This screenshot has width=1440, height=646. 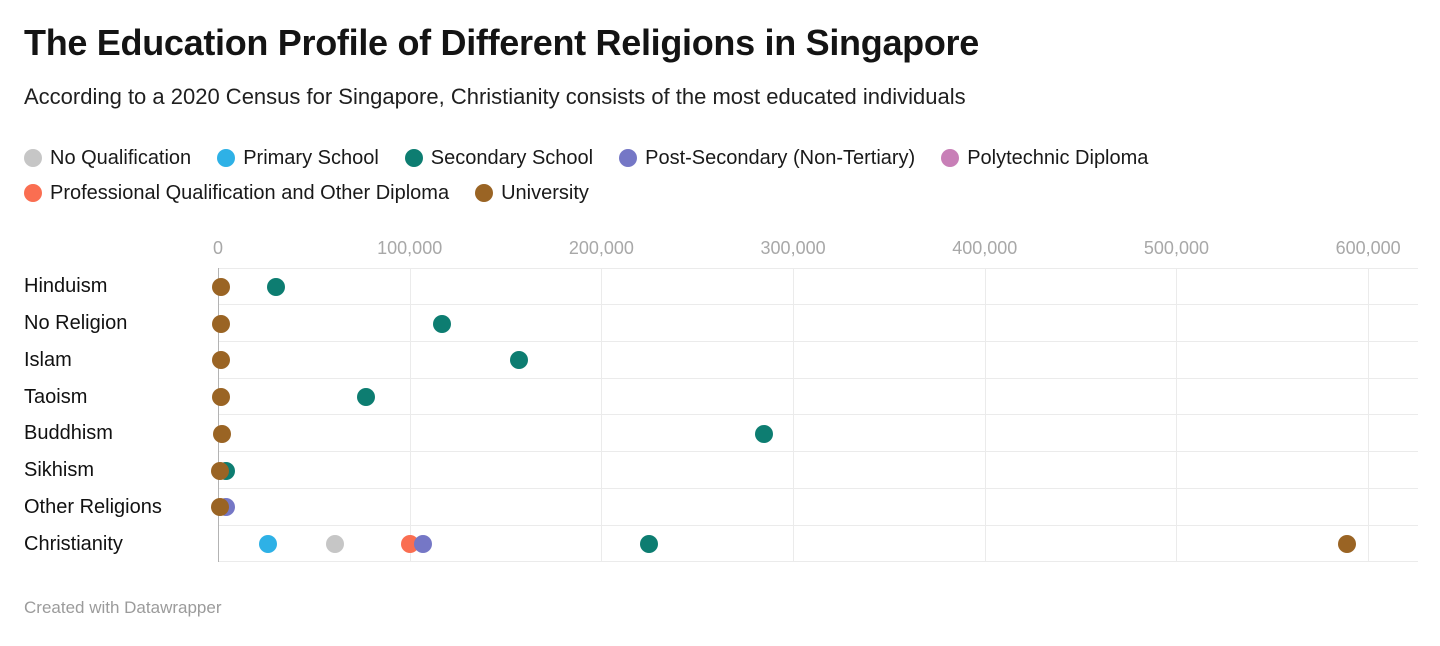 I want to click on legend-item: Primary School, so click(x=298, y=158).